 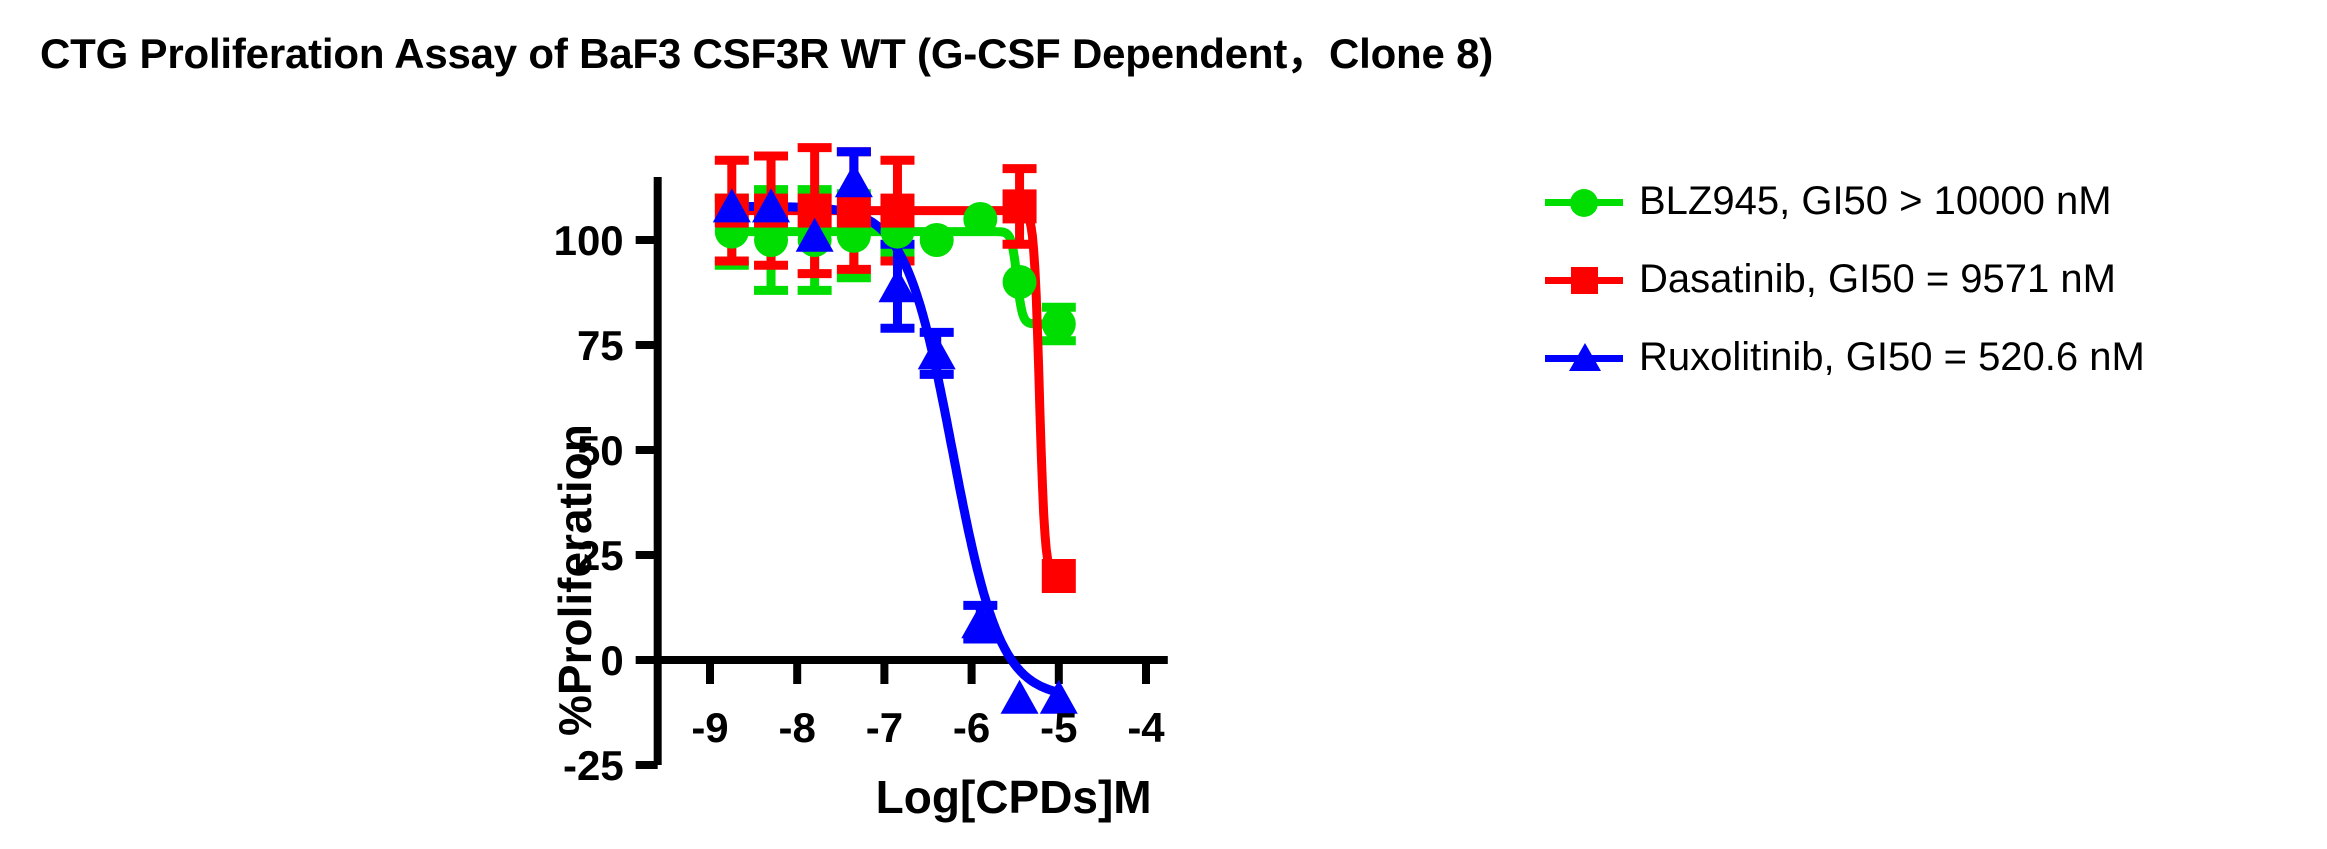 What do you see at coordinates (895, 428) in the screenshot?
I see `series-group` at bounding box center [895, 428].